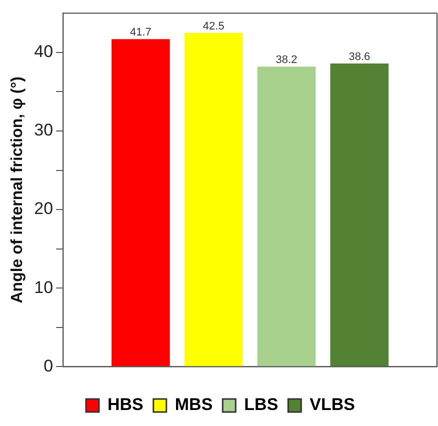 The height and width of the screenshot is (426, 438). What do you see at coordinates (44, 287) in the screenshot?
I see `y-tick-label: 10` at bounding box center [44, 287].